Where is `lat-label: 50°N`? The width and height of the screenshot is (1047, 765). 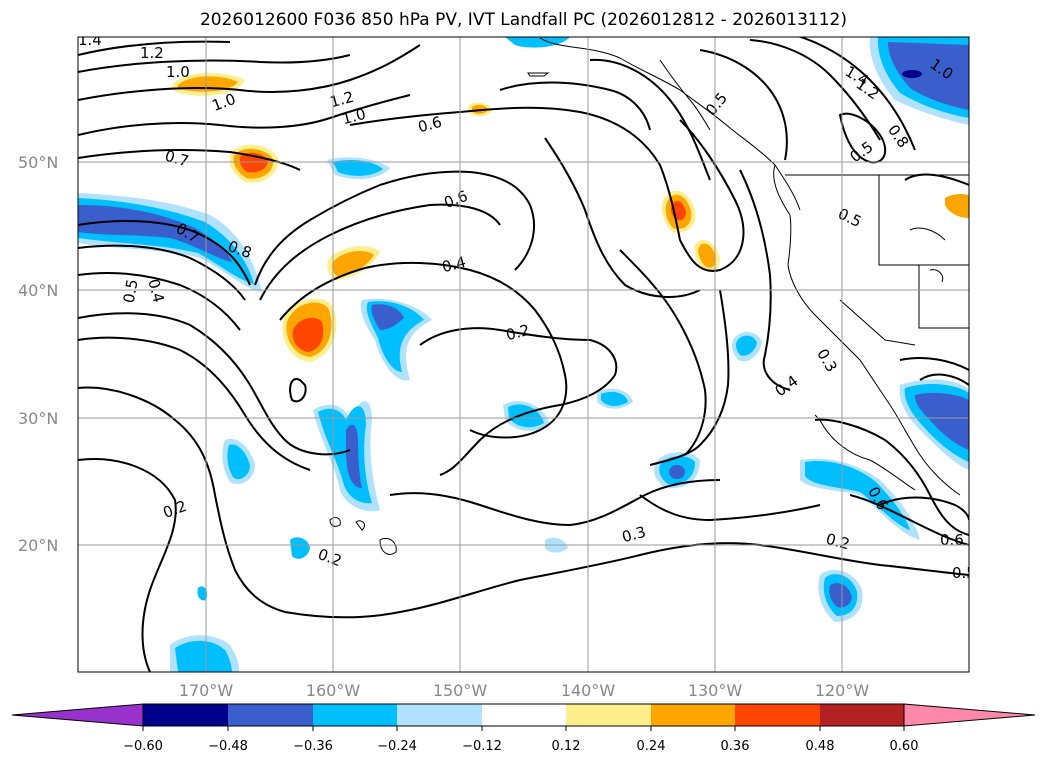
lat-label: 50°N is located at coordinates (38, 162).